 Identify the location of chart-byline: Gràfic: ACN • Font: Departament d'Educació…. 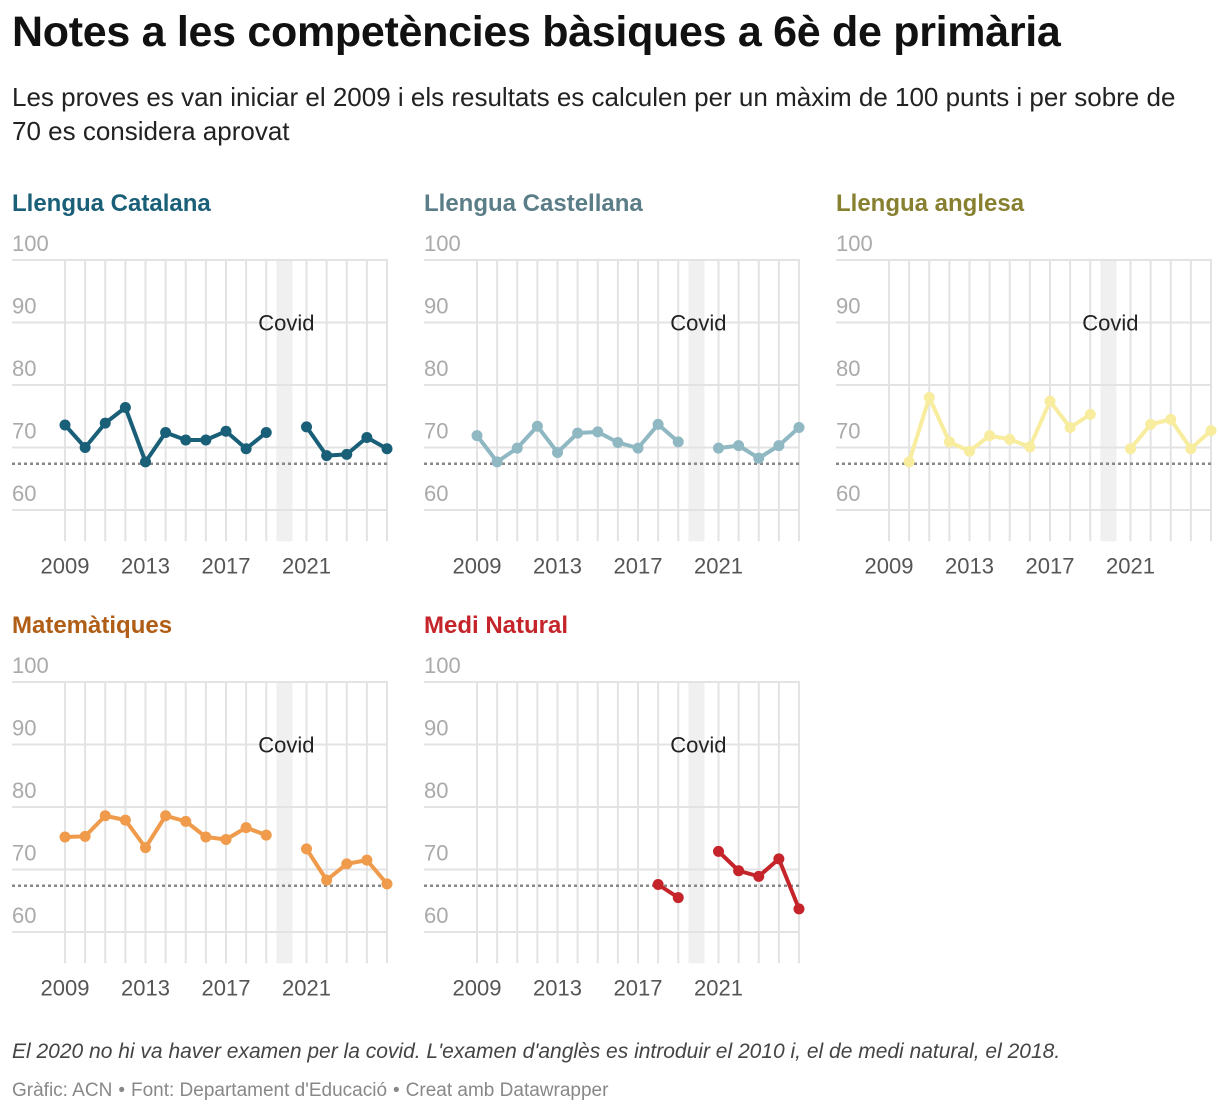
(310, 1091).